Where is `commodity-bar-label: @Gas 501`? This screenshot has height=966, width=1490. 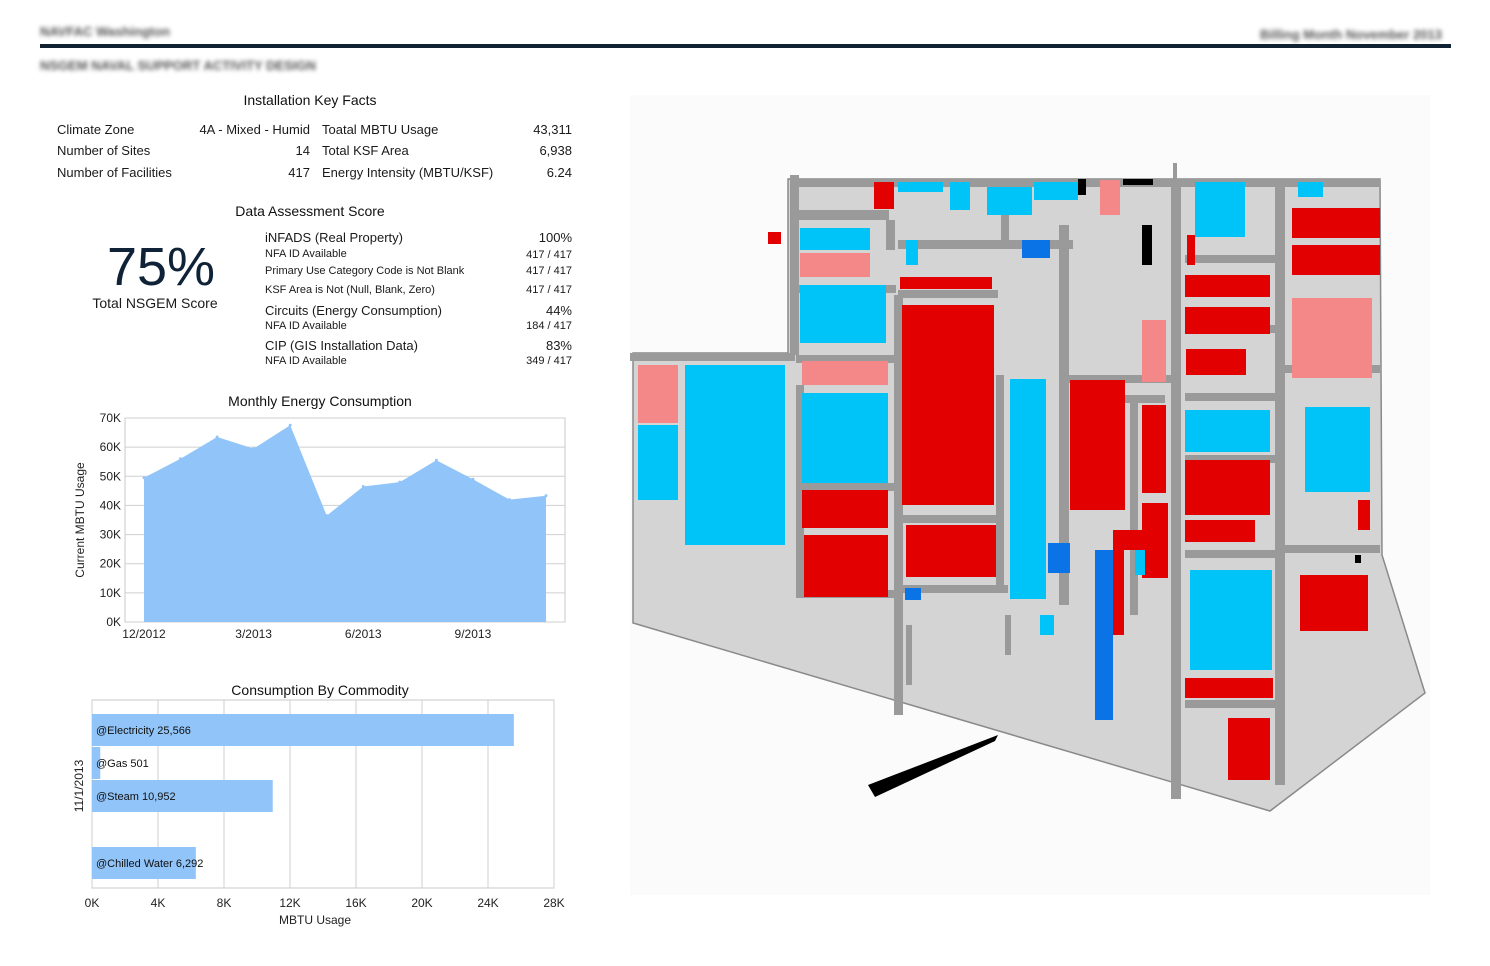 commodity-bar-label: @Gas 501 is located at coordinates (122, 764).